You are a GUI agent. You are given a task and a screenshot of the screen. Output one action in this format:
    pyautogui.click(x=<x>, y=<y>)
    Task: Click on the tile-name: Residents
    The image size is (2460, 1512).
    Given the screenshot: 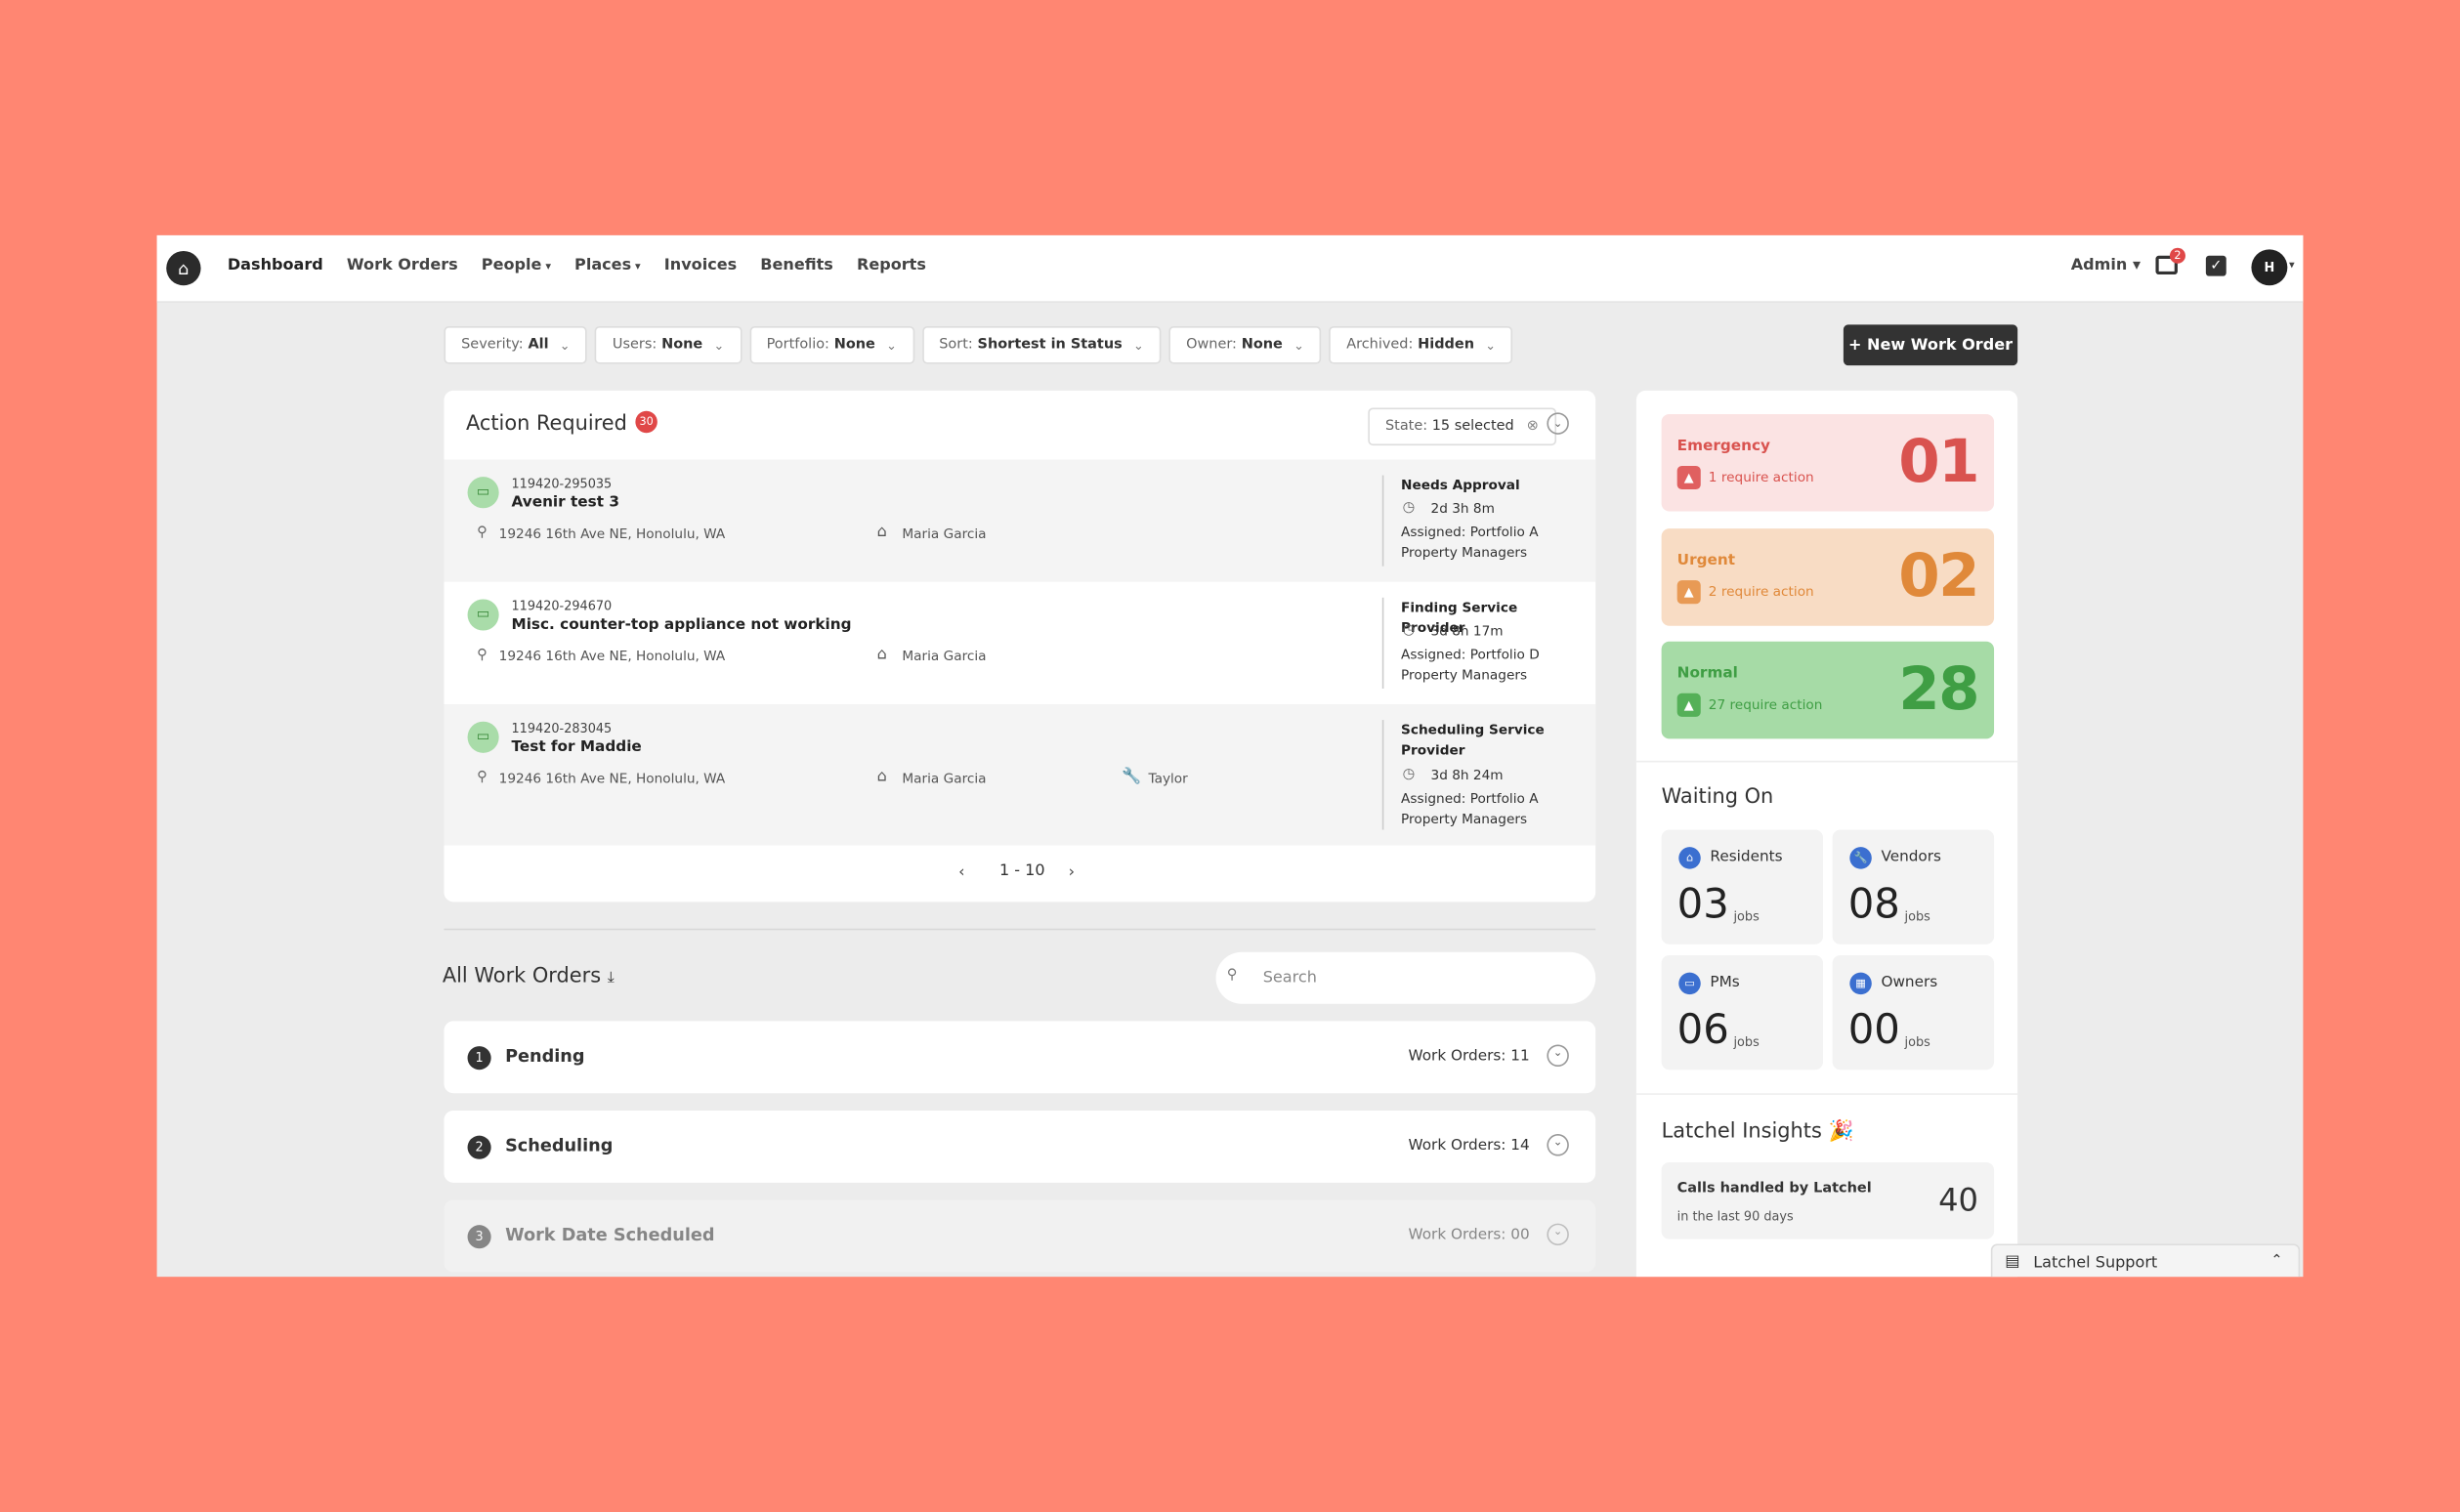 What is the action you would take?
    pyautogui.click(x=1746, y=857)
    